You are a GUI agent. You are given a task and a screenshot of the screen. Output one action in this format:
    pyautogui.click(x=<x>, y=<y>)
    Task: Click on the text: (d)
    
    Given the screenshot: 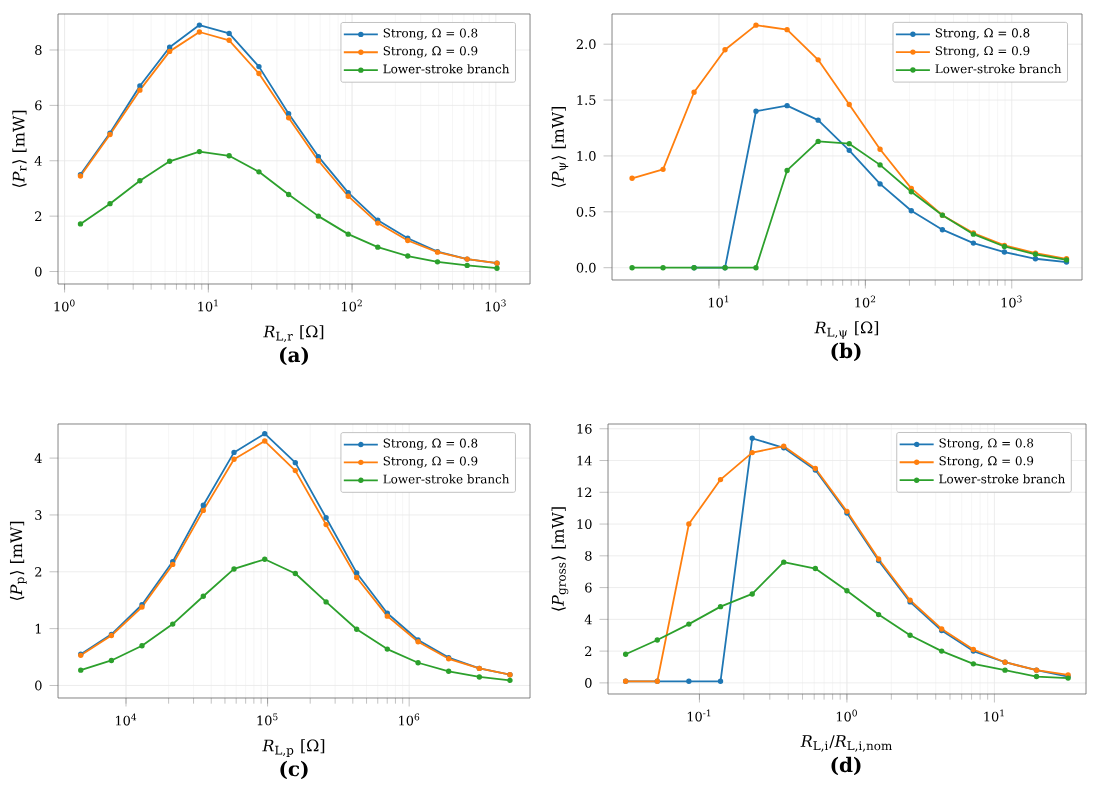 What is the action you would take?
    pyautogui.click(x=846, y=766)
    